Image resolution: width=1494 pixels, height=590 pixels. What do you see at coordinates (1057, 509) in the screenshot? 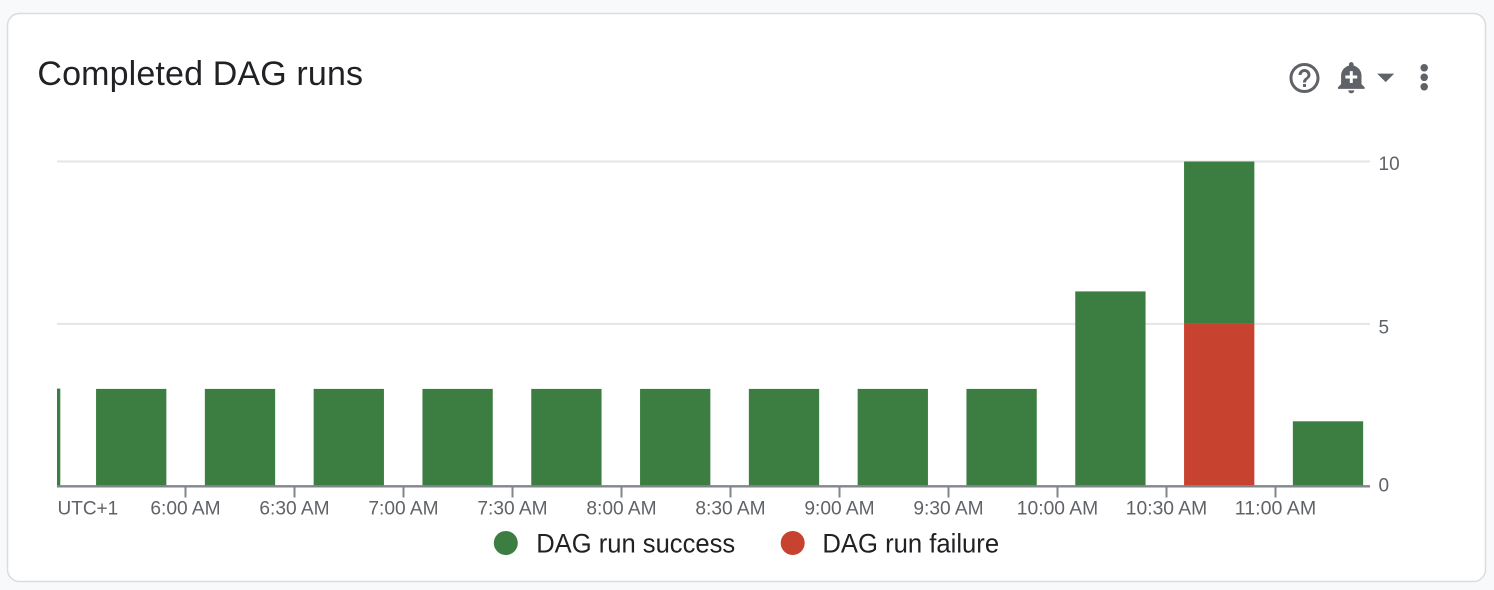
I see `svg-text: 10:00 AM` at bounding box center [1057, 509].